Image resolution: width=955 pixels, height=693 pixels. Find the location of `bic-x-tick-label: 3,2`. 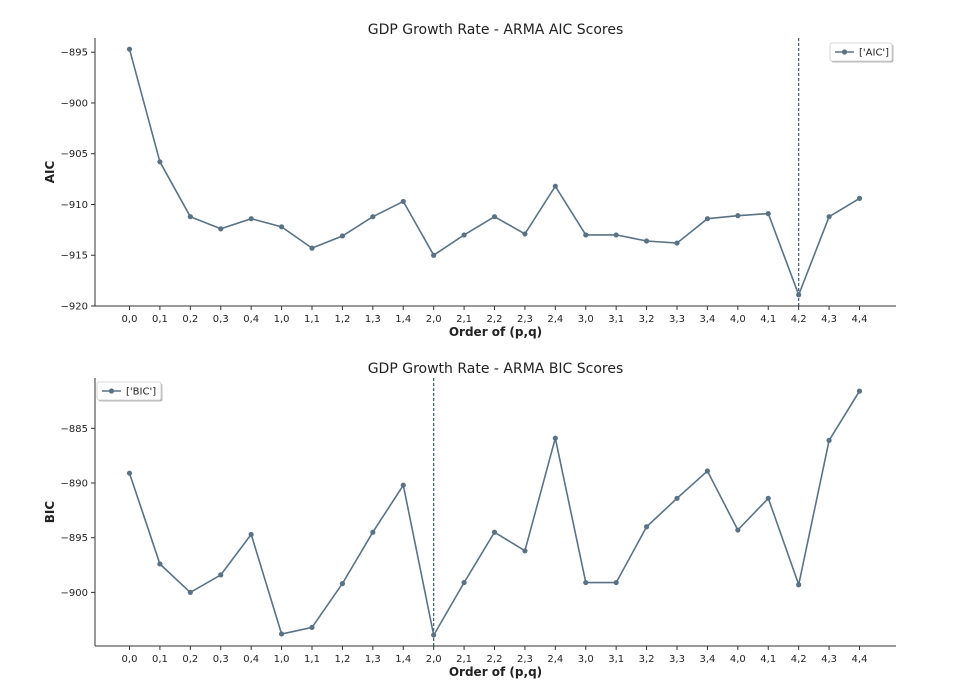

bic-x-tick-label: 3,2 is located at coordinates (647, 659).